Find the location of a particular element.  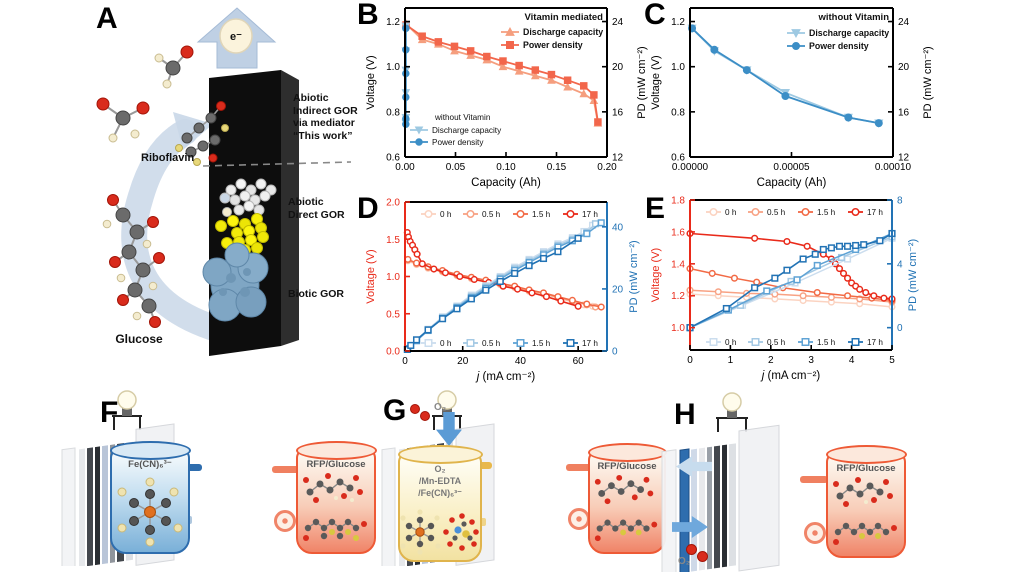

o2-dot is located at coordinates (702, 556).